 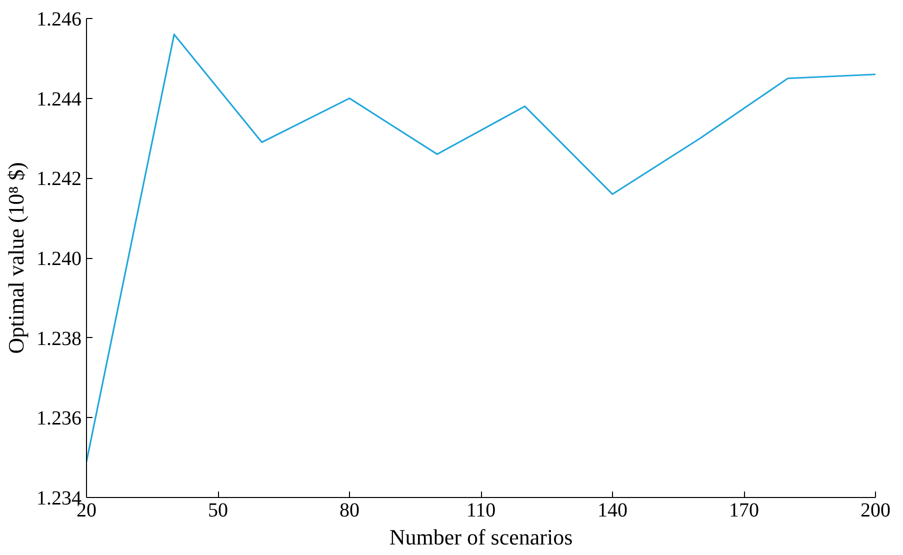 What do you see at coordinates (59, 259) in the screenshot?
I see `y-tick-label: 1.240` at bounding box center [59, 259].